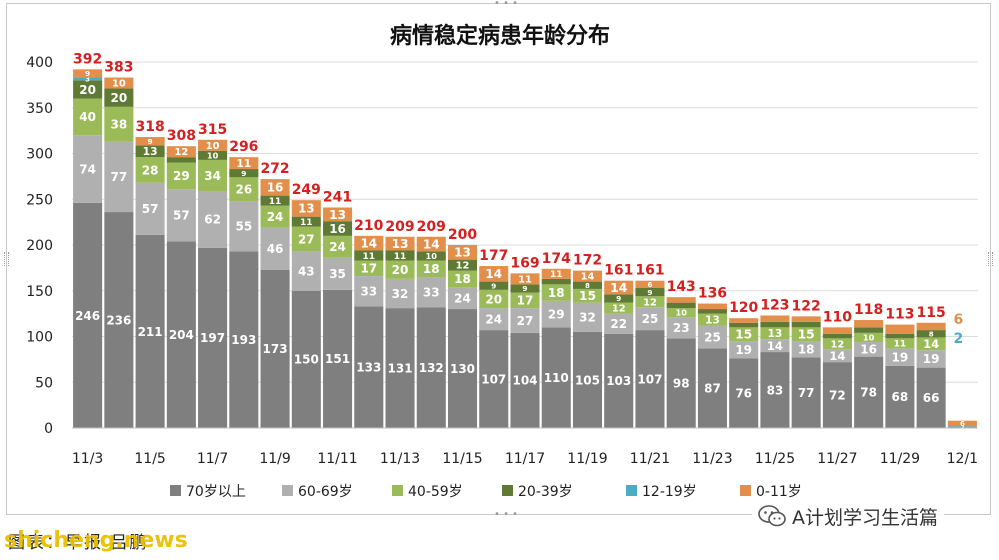 Image resolution: width=999 pixels, height=560 pixels. I want to click on total-label: 143, so click(681, 287).